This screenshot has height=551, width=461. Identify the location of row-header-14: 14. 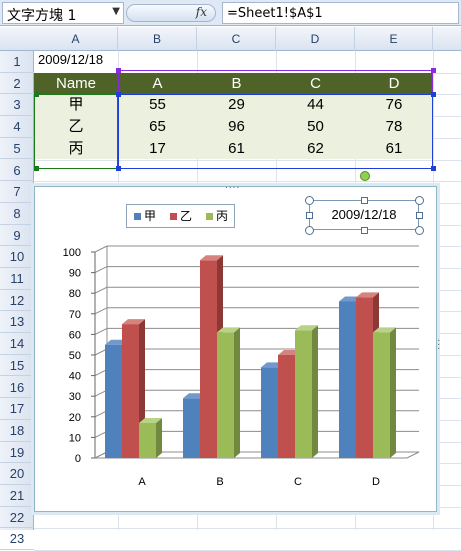
(17, 344).